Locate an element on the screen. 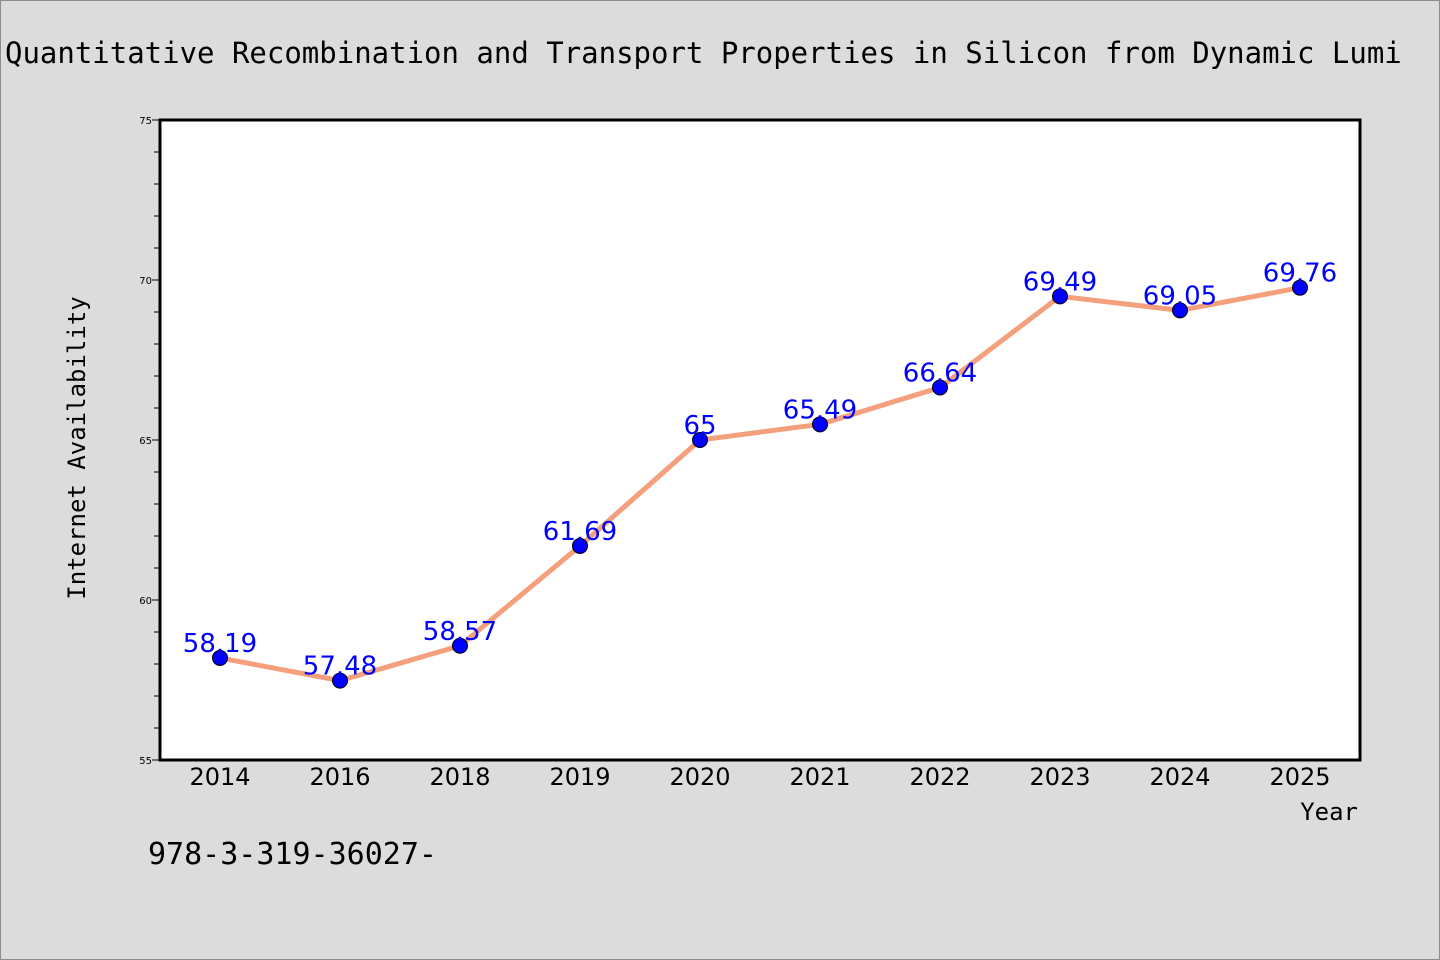 This screenshot has width=1440, height=960. x-axis-tick-labels: 2014 2016 2018 2019 2020 2021 2022 2023 2024 2025 is located at coordinates (759, 777).